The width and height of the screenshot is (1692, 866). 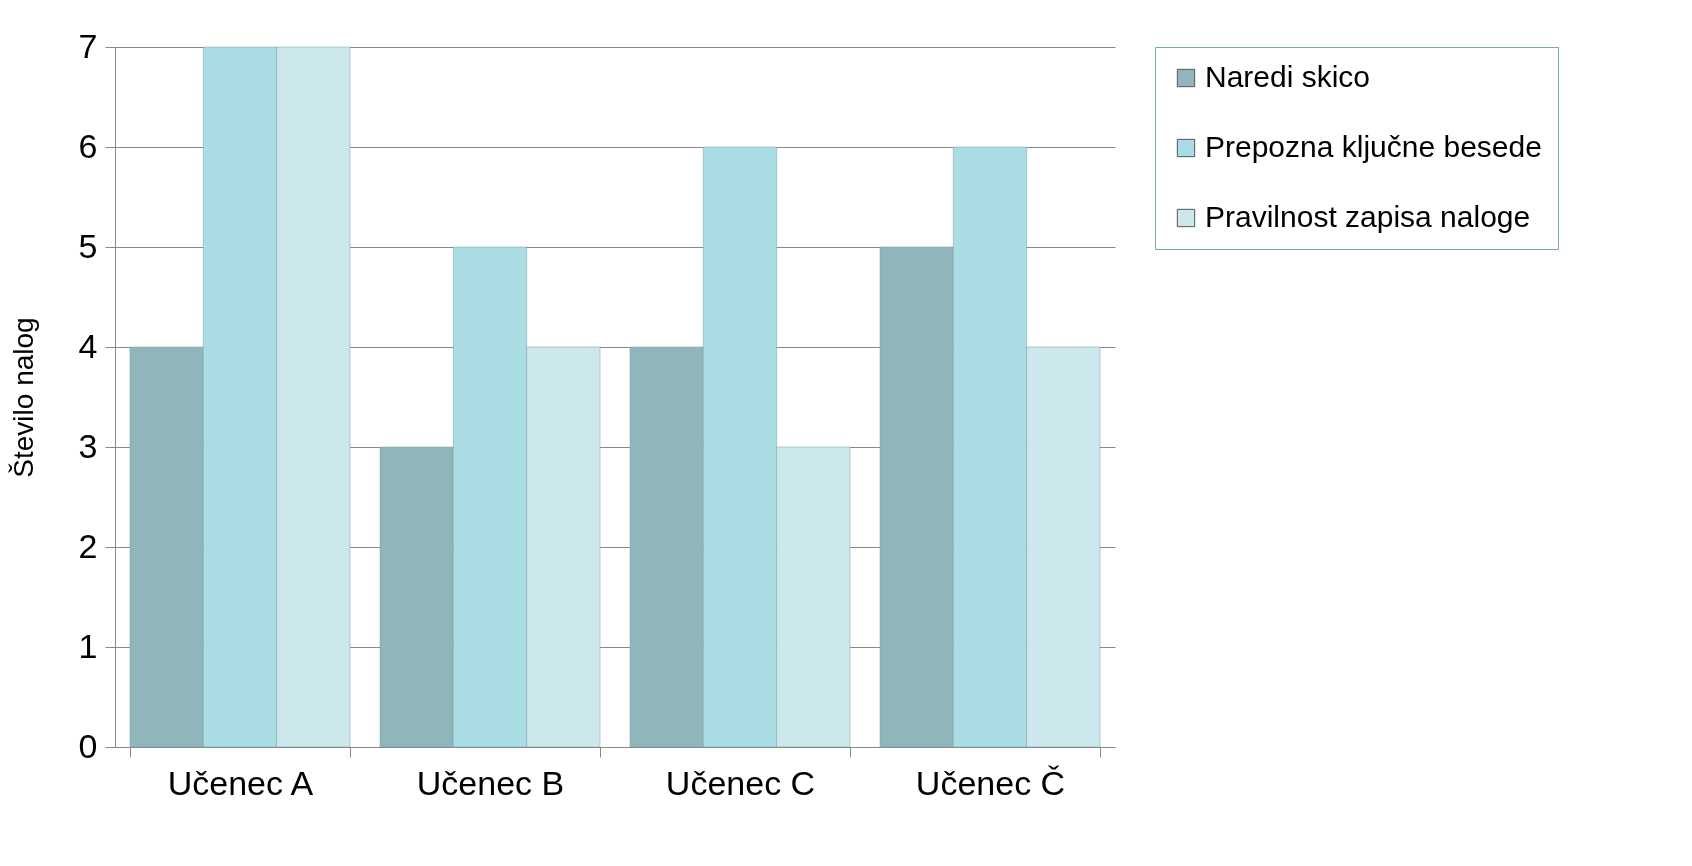 I want to click on y-axis-title: Število nalog, so click(x=23, y=397).